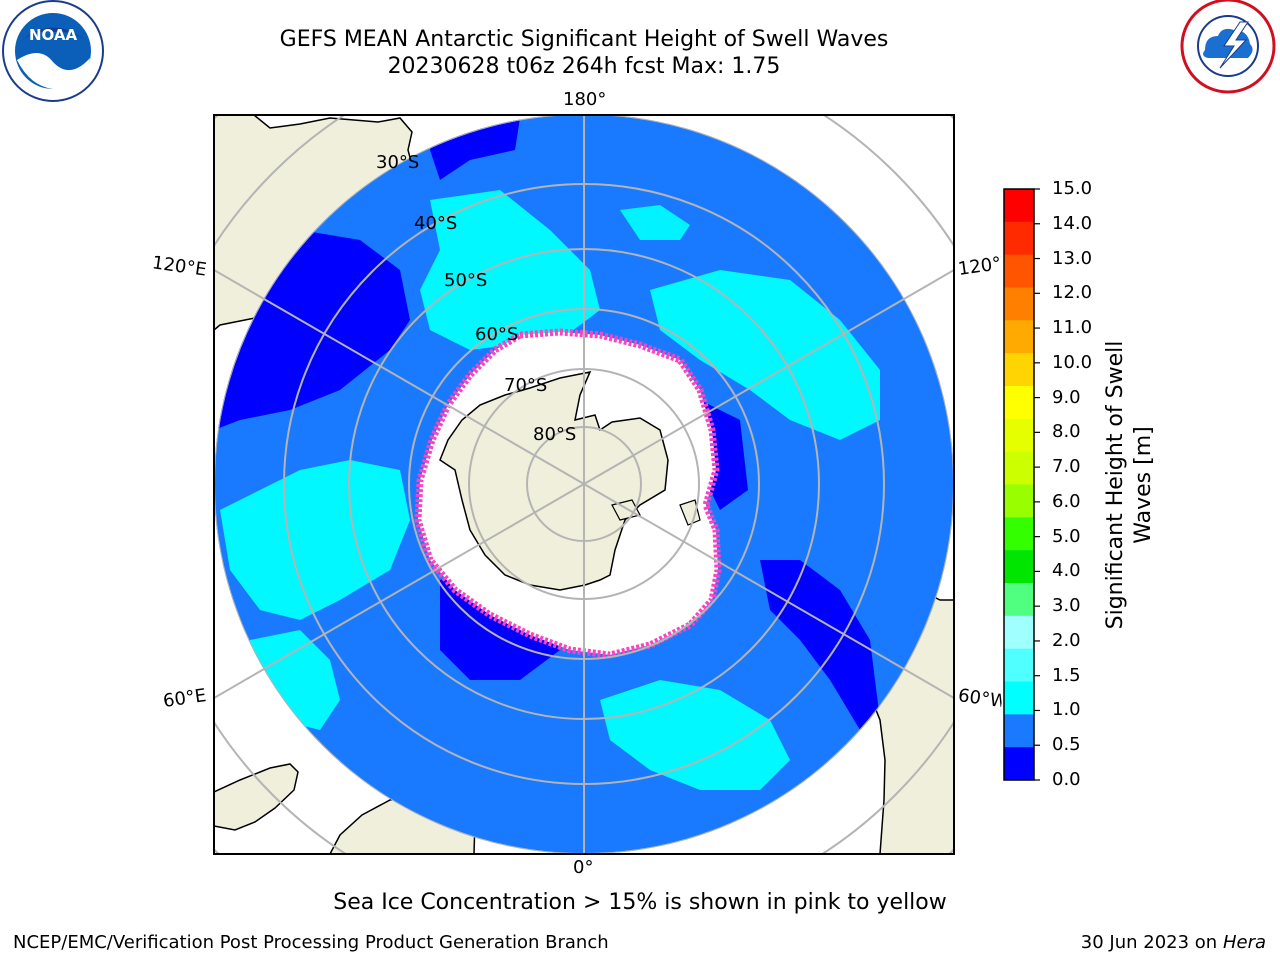  Describe the element at coordinates (53, 51) in the screenshot. I see `noaa-logo: NOAA` at that location.